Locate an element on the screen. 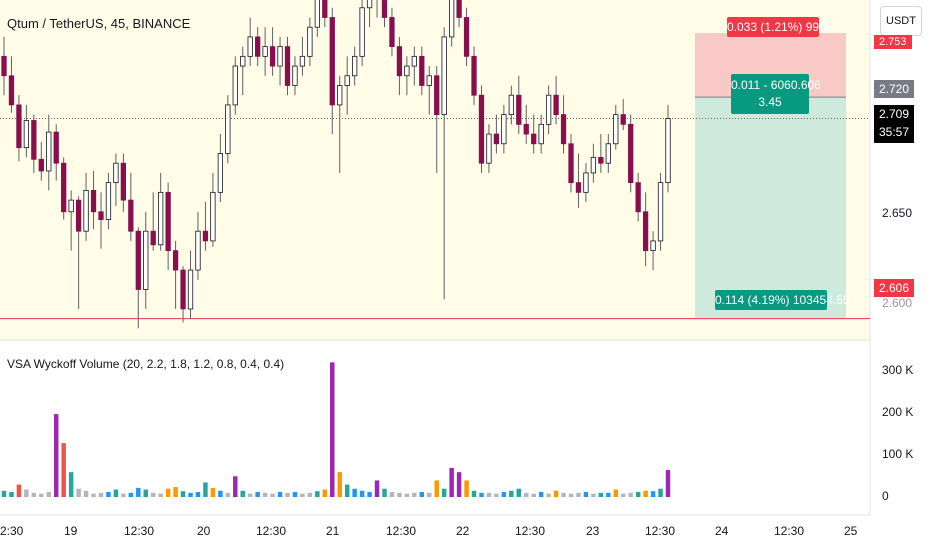 Image resolution: width=932 pixels, height=550 pixels. volume-tick-300k: 300 K is located at coordinates (898, 370).